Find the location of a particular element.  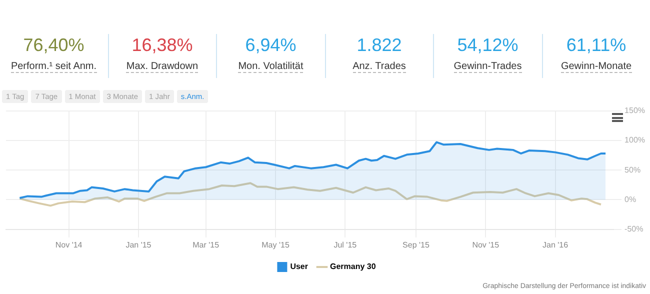

legend-label: Germany 30 is located at coordinates (353, 267).